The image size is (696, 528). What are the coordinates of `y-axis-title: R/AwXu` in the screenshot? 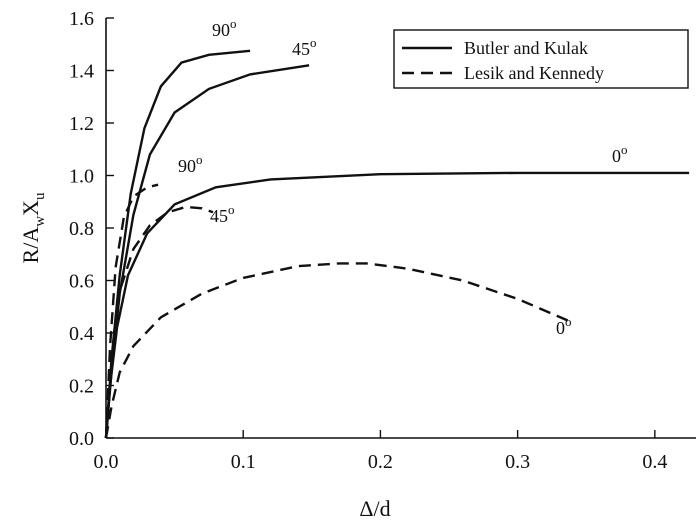 It's located at (33, 227).